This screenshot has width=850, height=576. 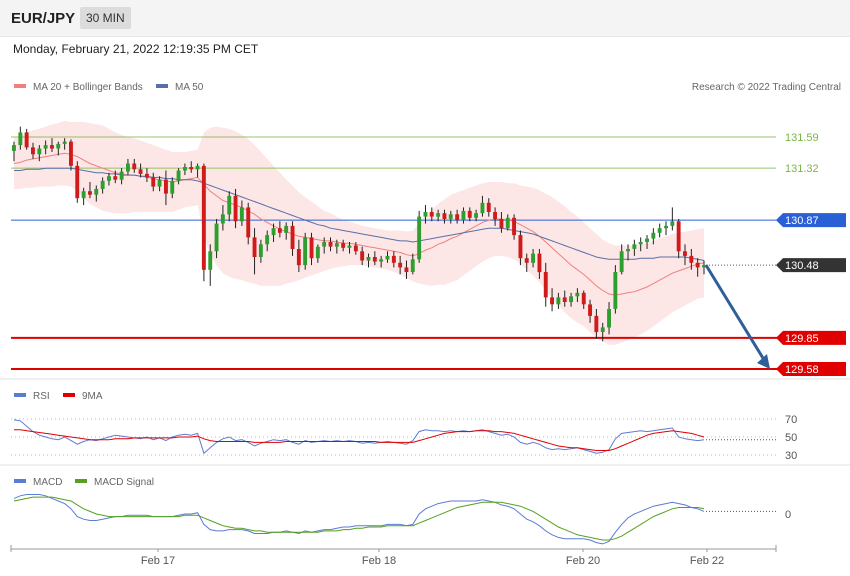 I want to click on current-level-tag, so click(x=811, y=265).